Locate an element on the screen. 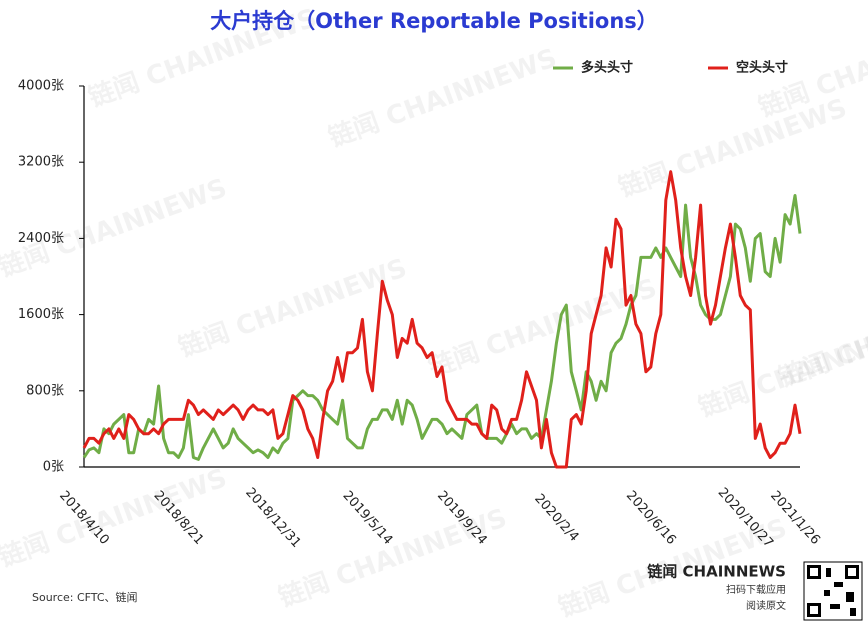 The height and width of the screenshot is (625, 868). y-tick-label: 800张 is located at coordinates (45, 390).